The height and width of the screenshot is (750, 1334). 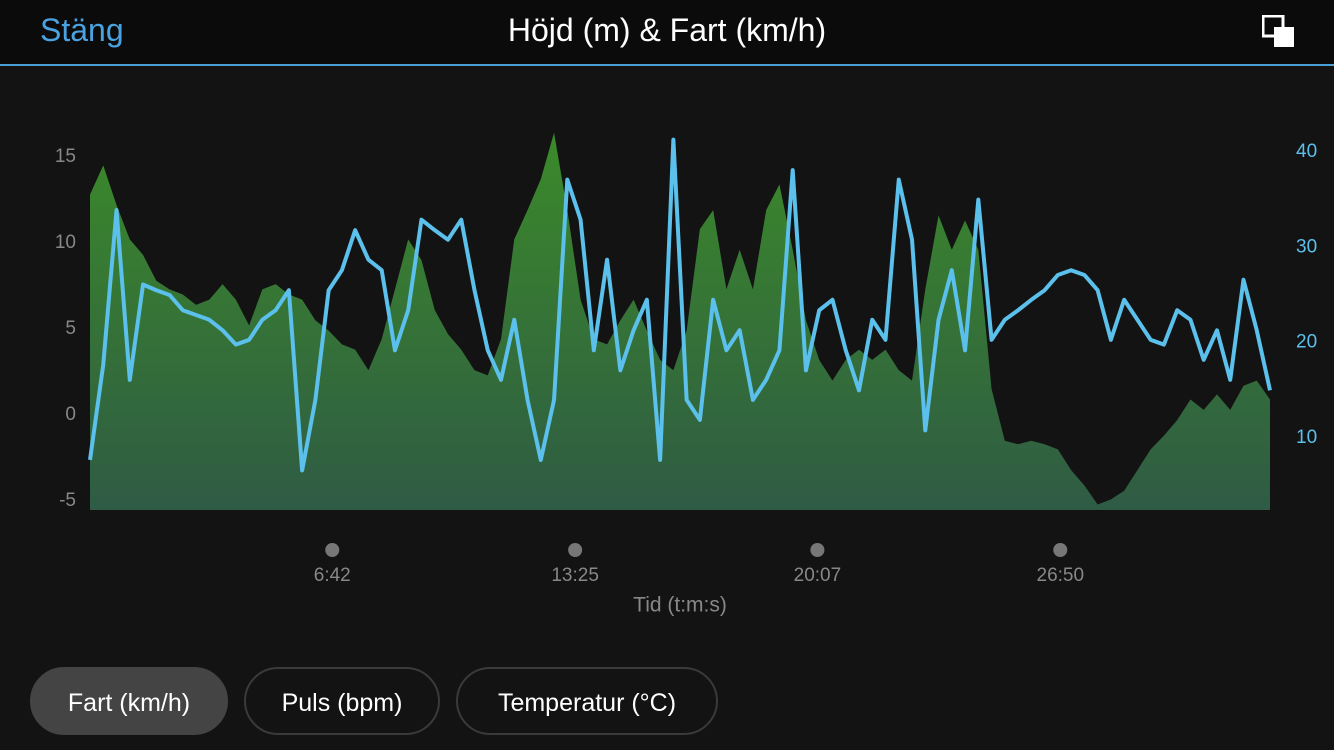 I want to click on x-tick-label: 6:42, so click(x=332, y=575).